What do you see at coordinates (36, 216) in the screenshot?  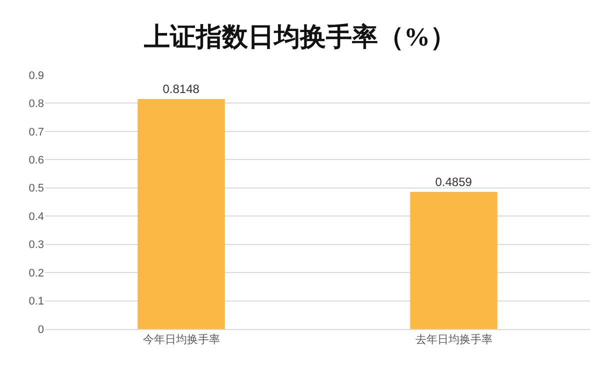 I see `y-tick-label: 0.4` at bounding box center [36, 216].